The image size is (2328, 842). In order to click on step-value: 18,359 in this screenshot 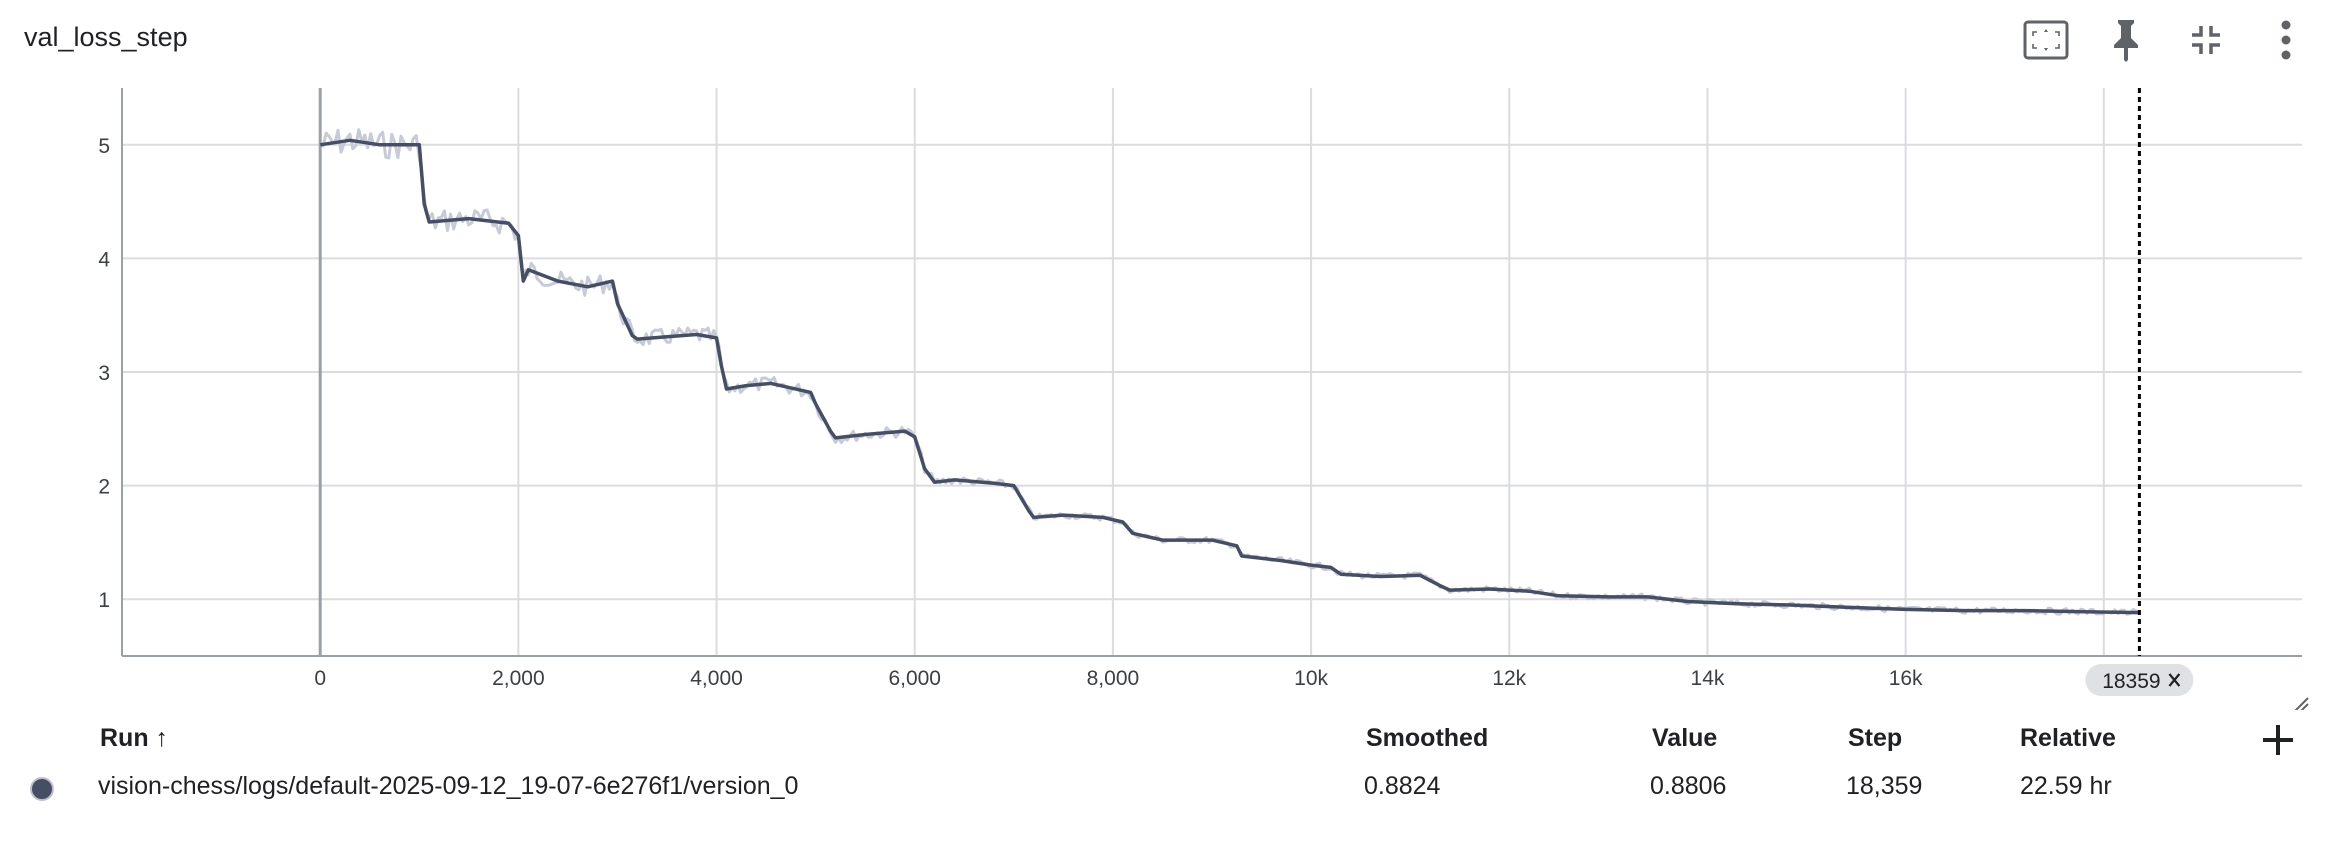, I will do `click(1884, 786)`.